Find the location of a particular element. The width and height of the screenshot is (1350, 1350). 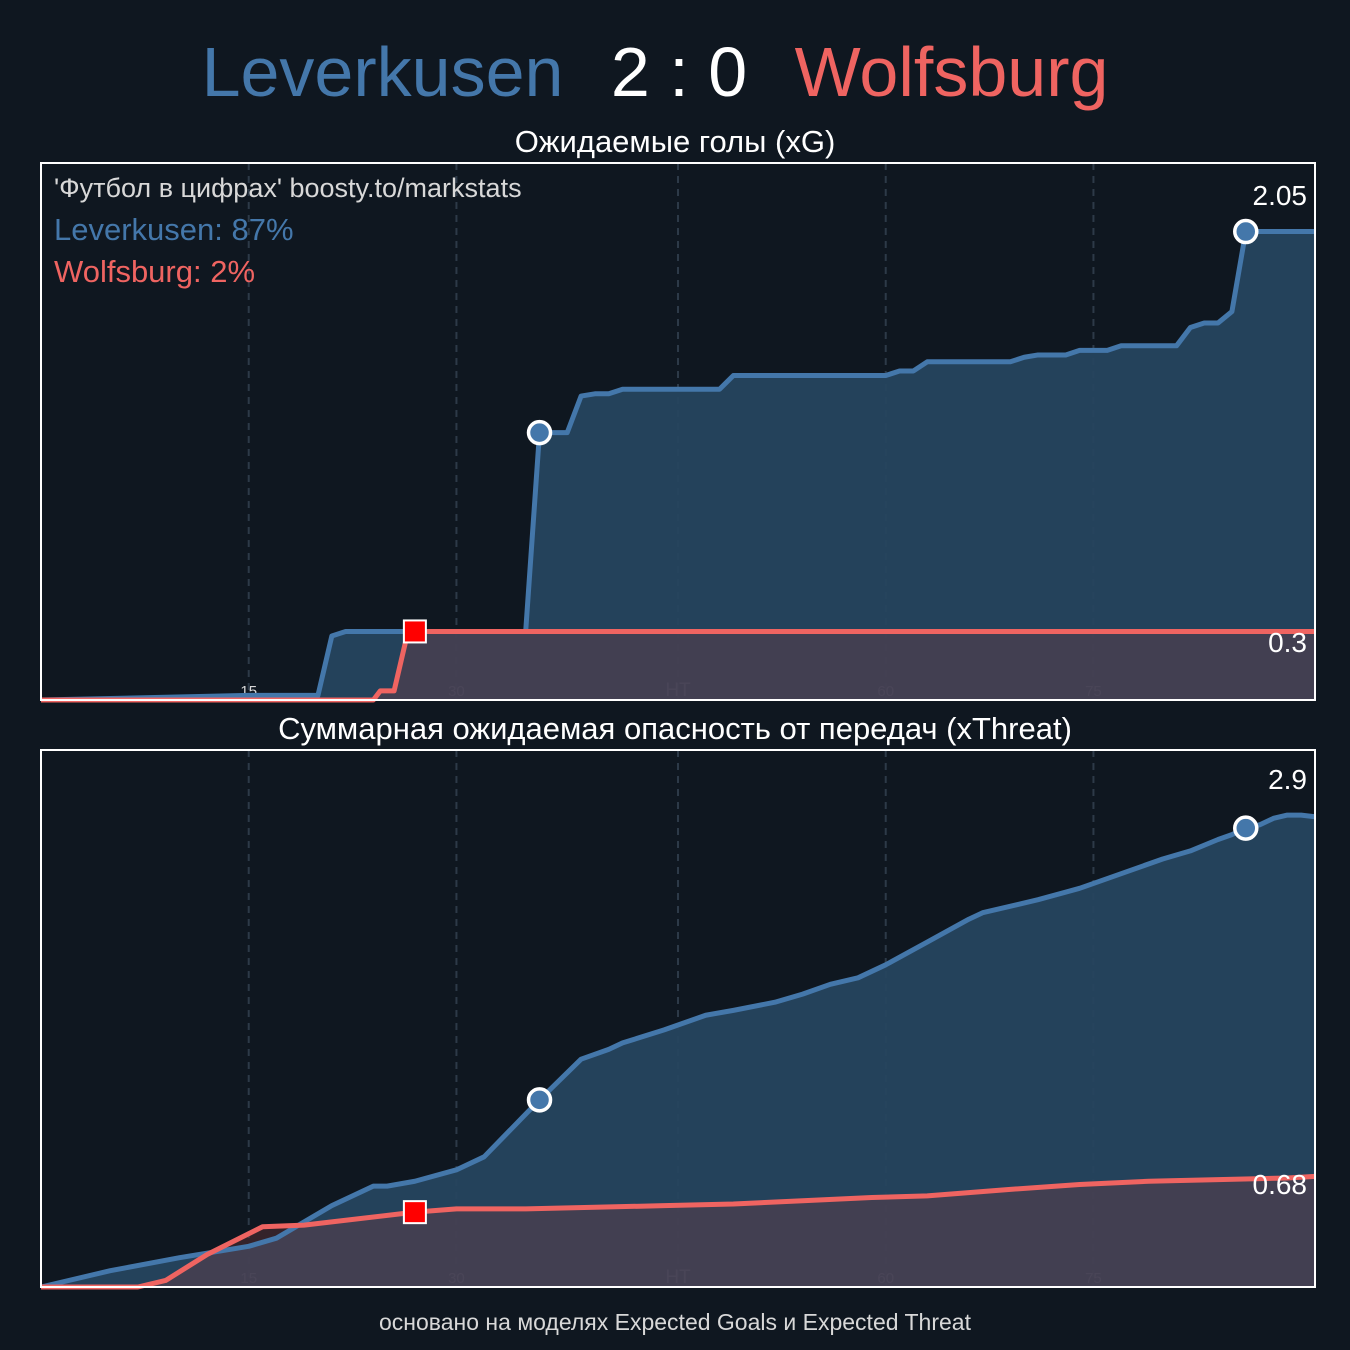

xg-home-final-label: 2.05 is located at coordinates (1280, 195).